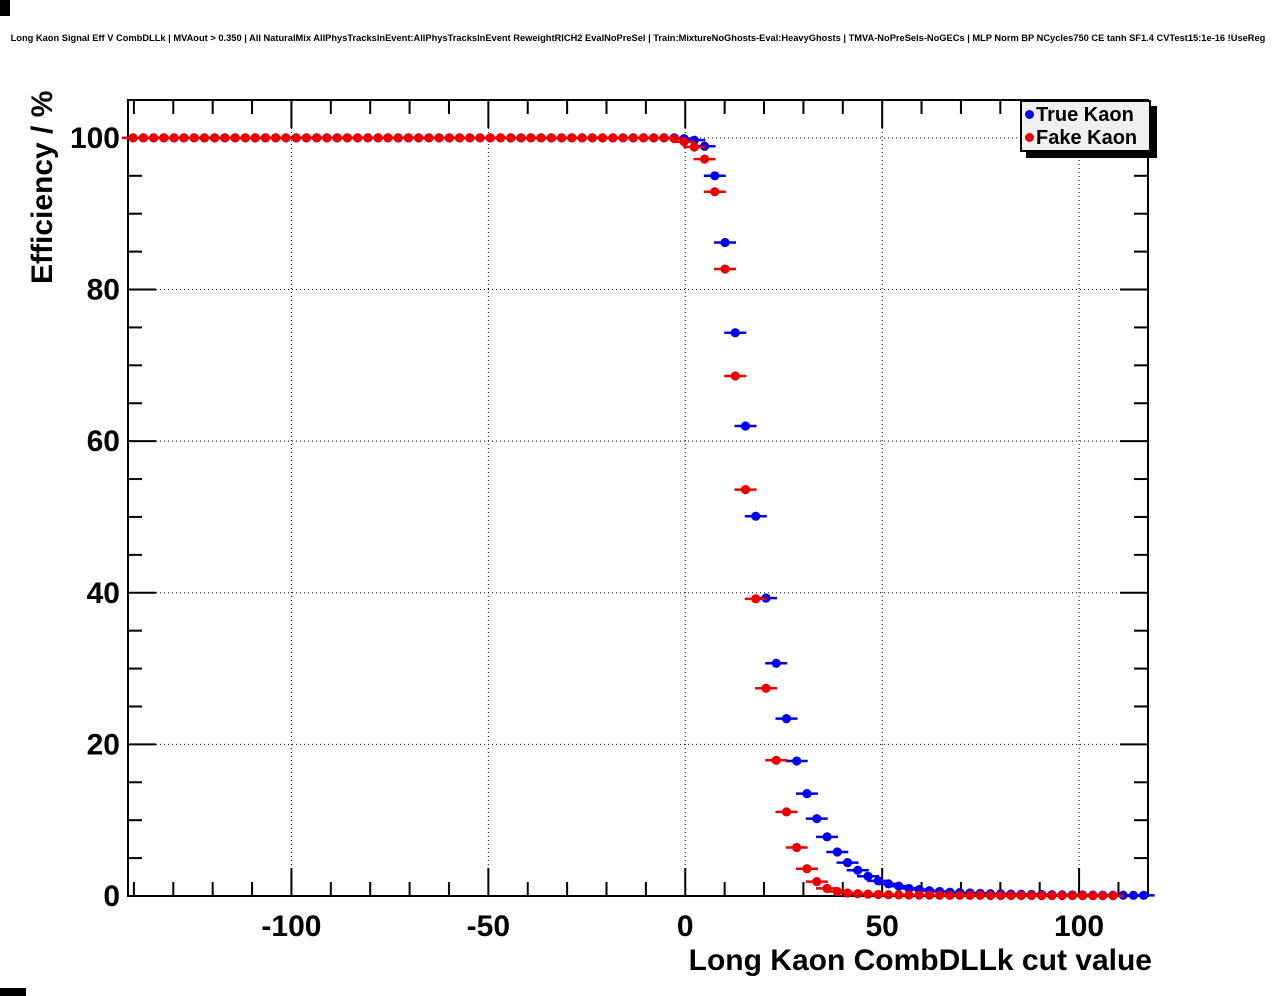 The height and width of the screenshot is (996, 1276). I want to click on legend-entry-fake-kaon: Fake Kaon, so click(1087, 137).